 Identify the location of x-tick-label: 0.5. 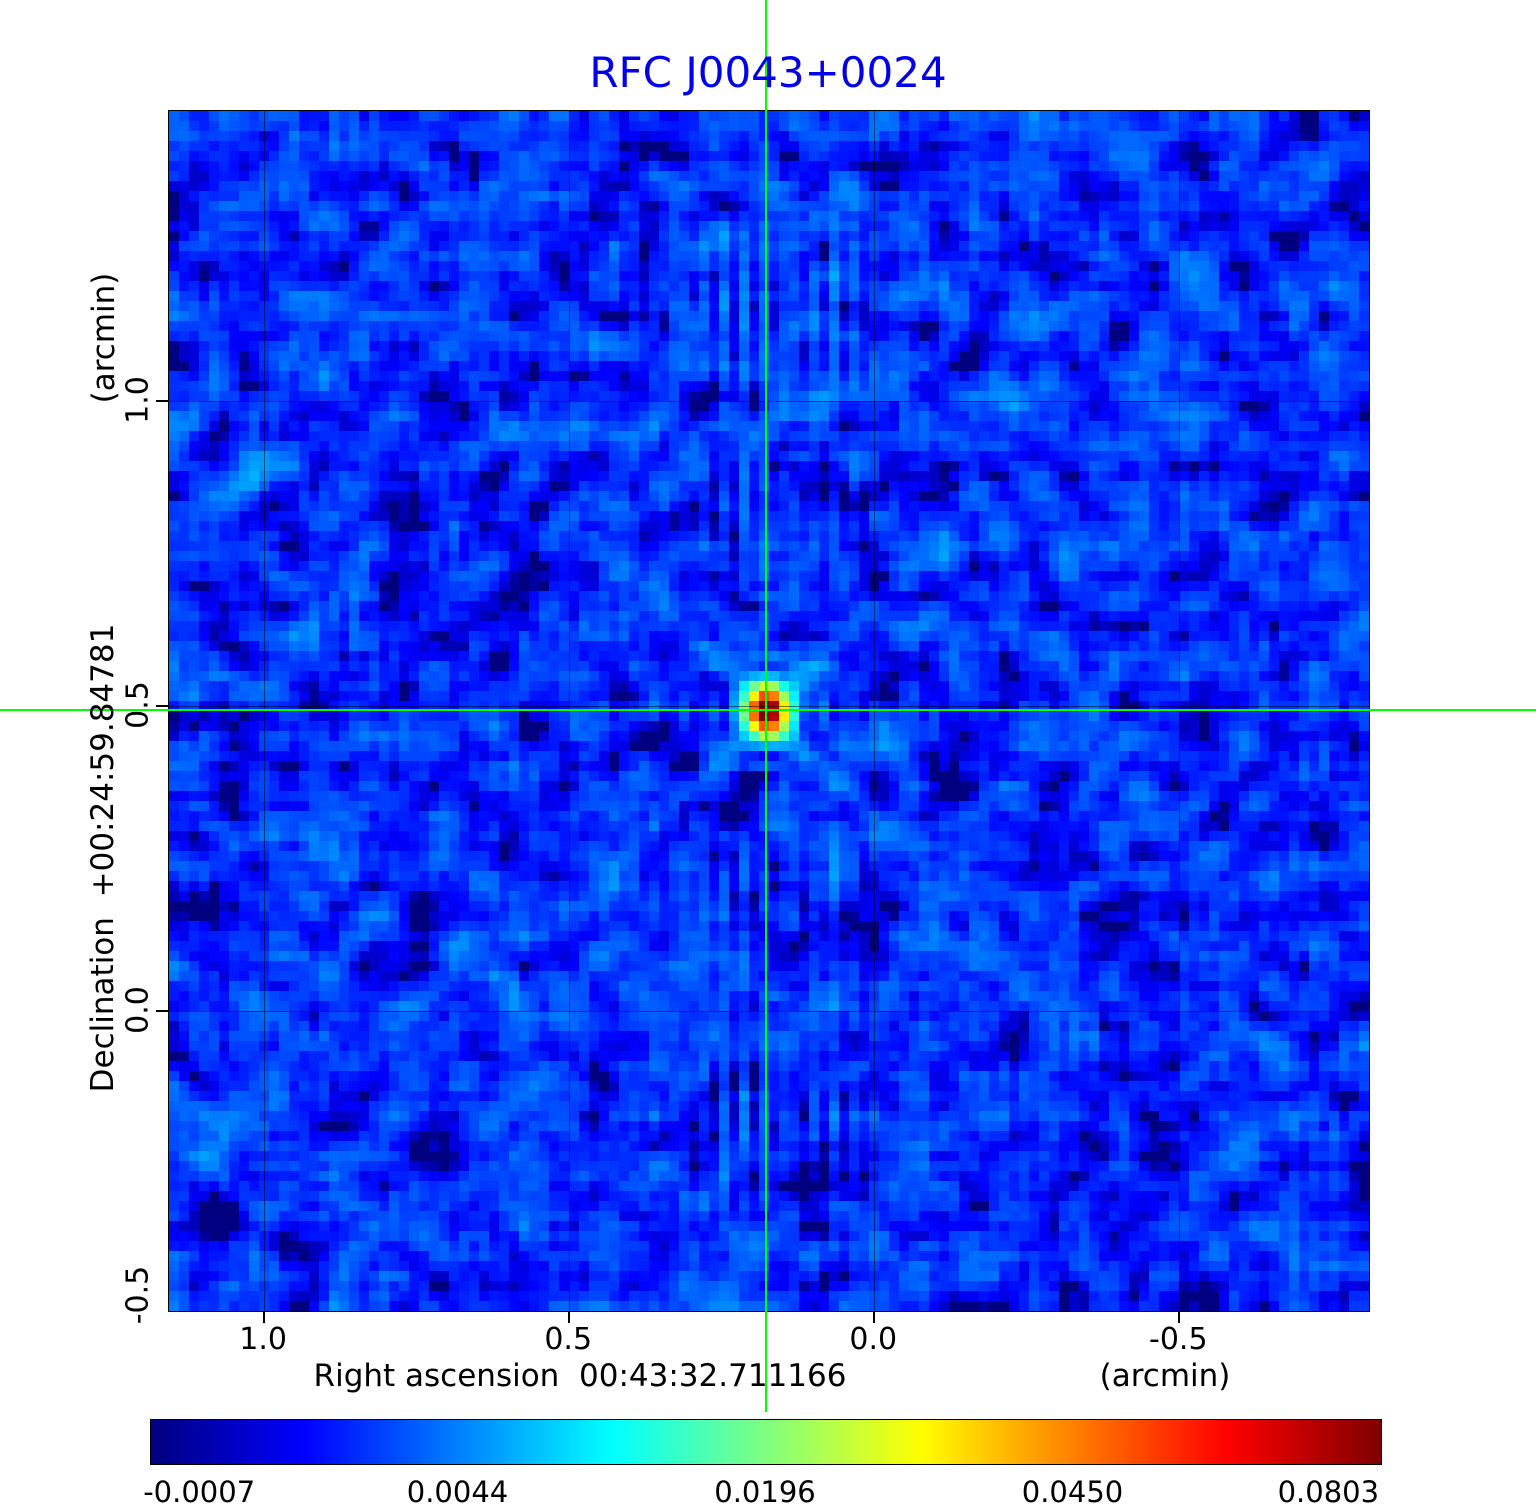
(568, 1339).